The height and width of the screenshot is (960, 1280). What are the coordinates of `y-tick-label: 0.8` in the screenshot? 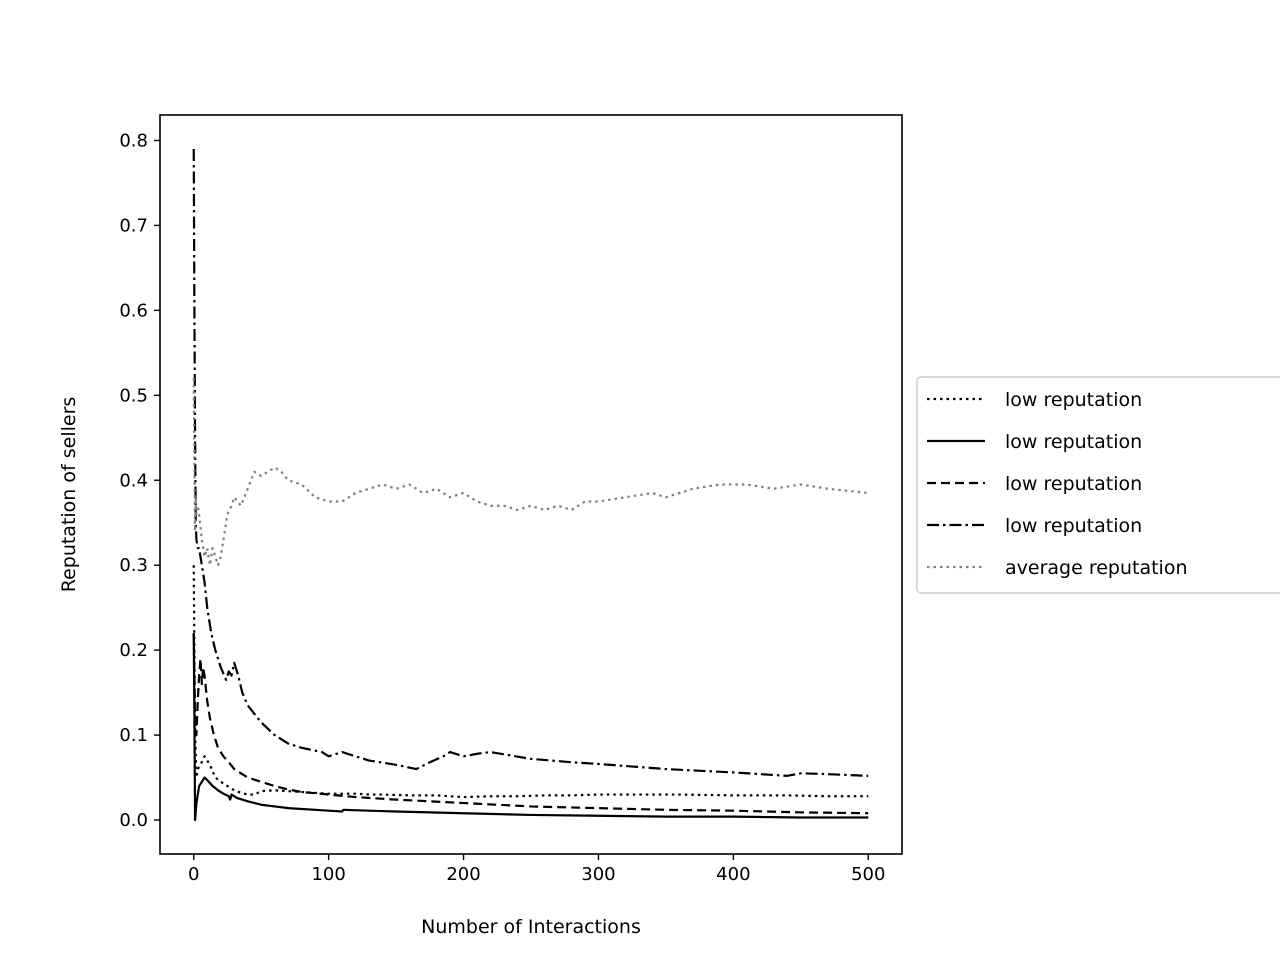 It's located at (133, 140).